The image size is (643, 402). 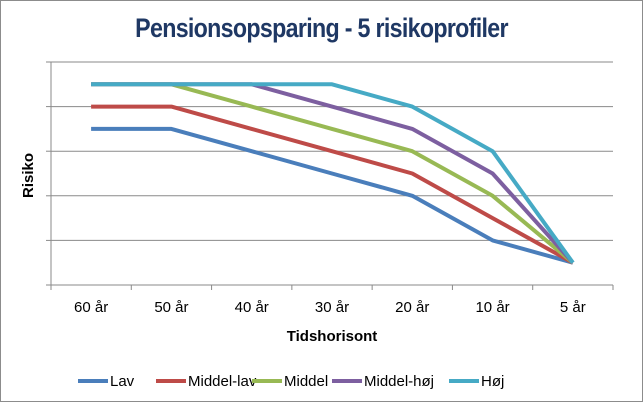 I want to click on y-axis-label: Risiko, so click(x=28, y=175).